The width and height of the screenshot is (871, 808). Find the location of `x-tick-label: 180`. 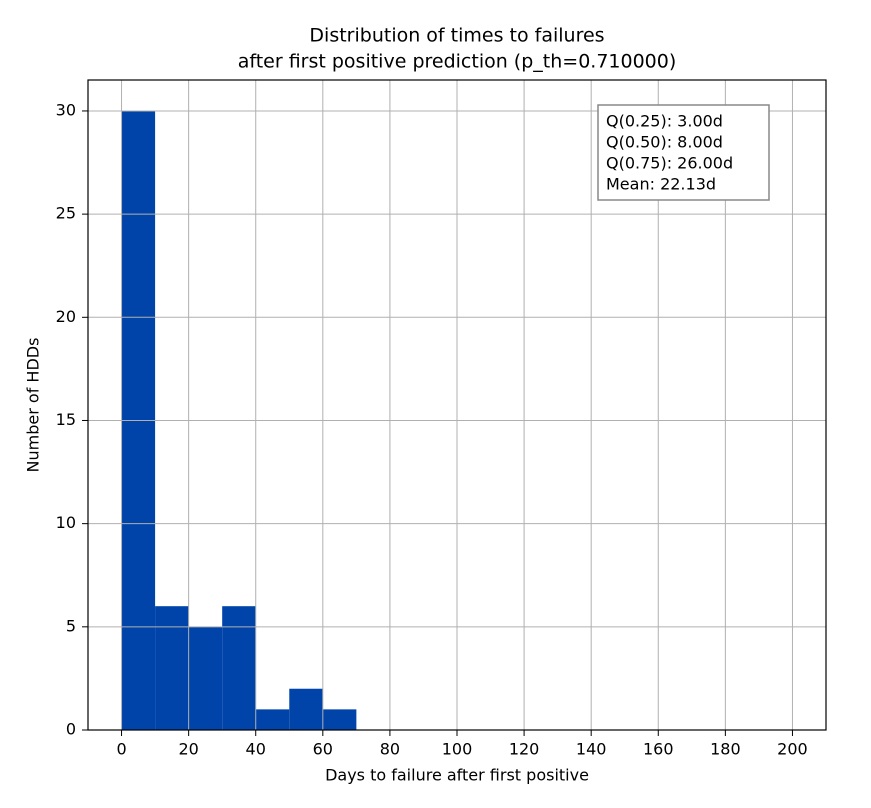

x-tick-label: 180 is located at coordinates (725, 749).